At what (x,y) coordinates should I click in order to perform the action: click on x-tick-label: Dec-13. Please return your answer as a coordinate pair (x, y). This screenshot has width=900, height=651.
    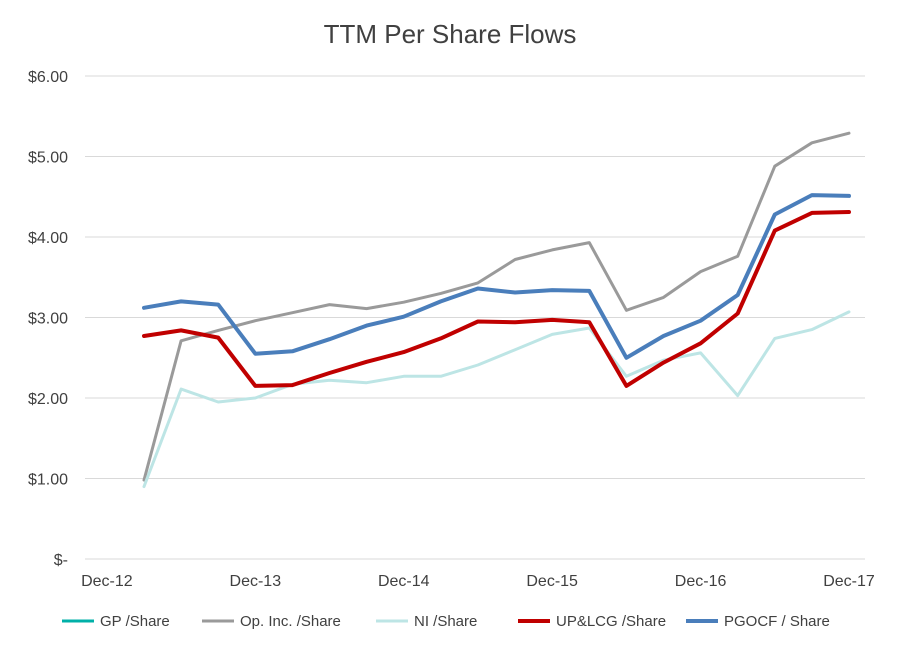
    Looking at the image, I should click on (256, 581).